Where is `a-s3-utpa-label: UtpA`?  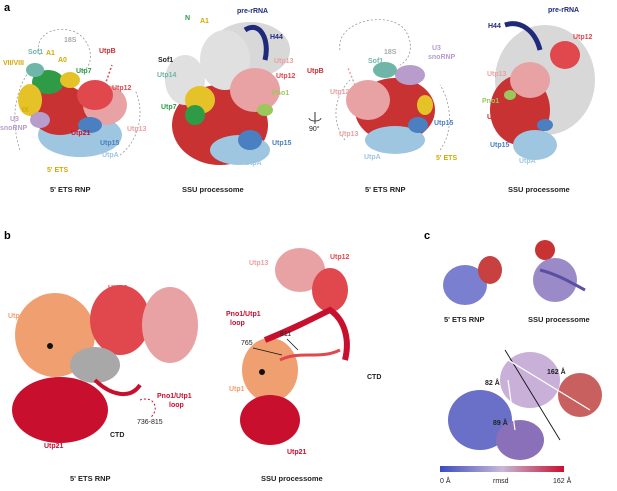
a-s3-utpa-label: UtpA is located at coordinates (372, 157).